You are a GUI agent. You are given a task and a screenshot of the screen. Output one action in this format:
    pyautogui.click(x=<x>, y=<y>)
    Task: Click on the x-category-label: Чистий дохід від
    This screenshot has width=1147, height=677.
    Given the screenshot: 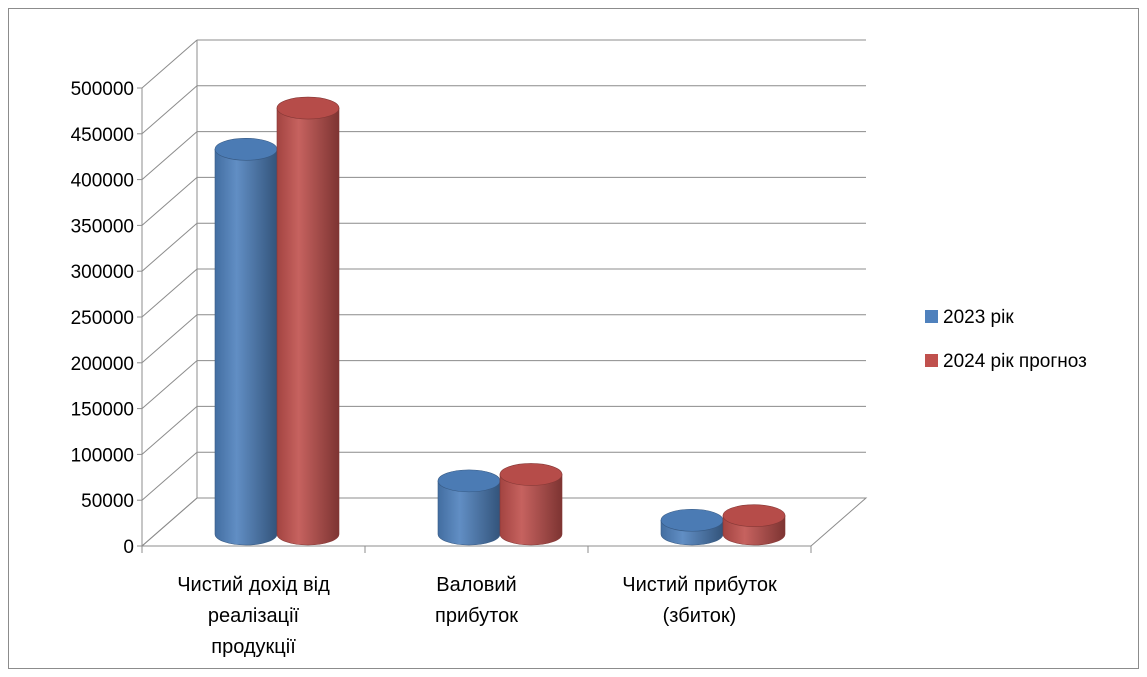 What is the action you would take?
    pyautogui.click(x=253, y=585)
    